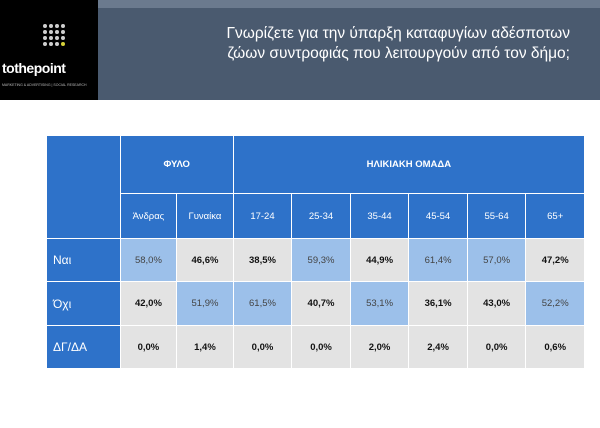 The image size is (600, 428). What do you see at coordinates (83, 347) in the screenshot?
I see `row-label-2: ΔΓ/ΔΑ` at bounding box center [83, 347].